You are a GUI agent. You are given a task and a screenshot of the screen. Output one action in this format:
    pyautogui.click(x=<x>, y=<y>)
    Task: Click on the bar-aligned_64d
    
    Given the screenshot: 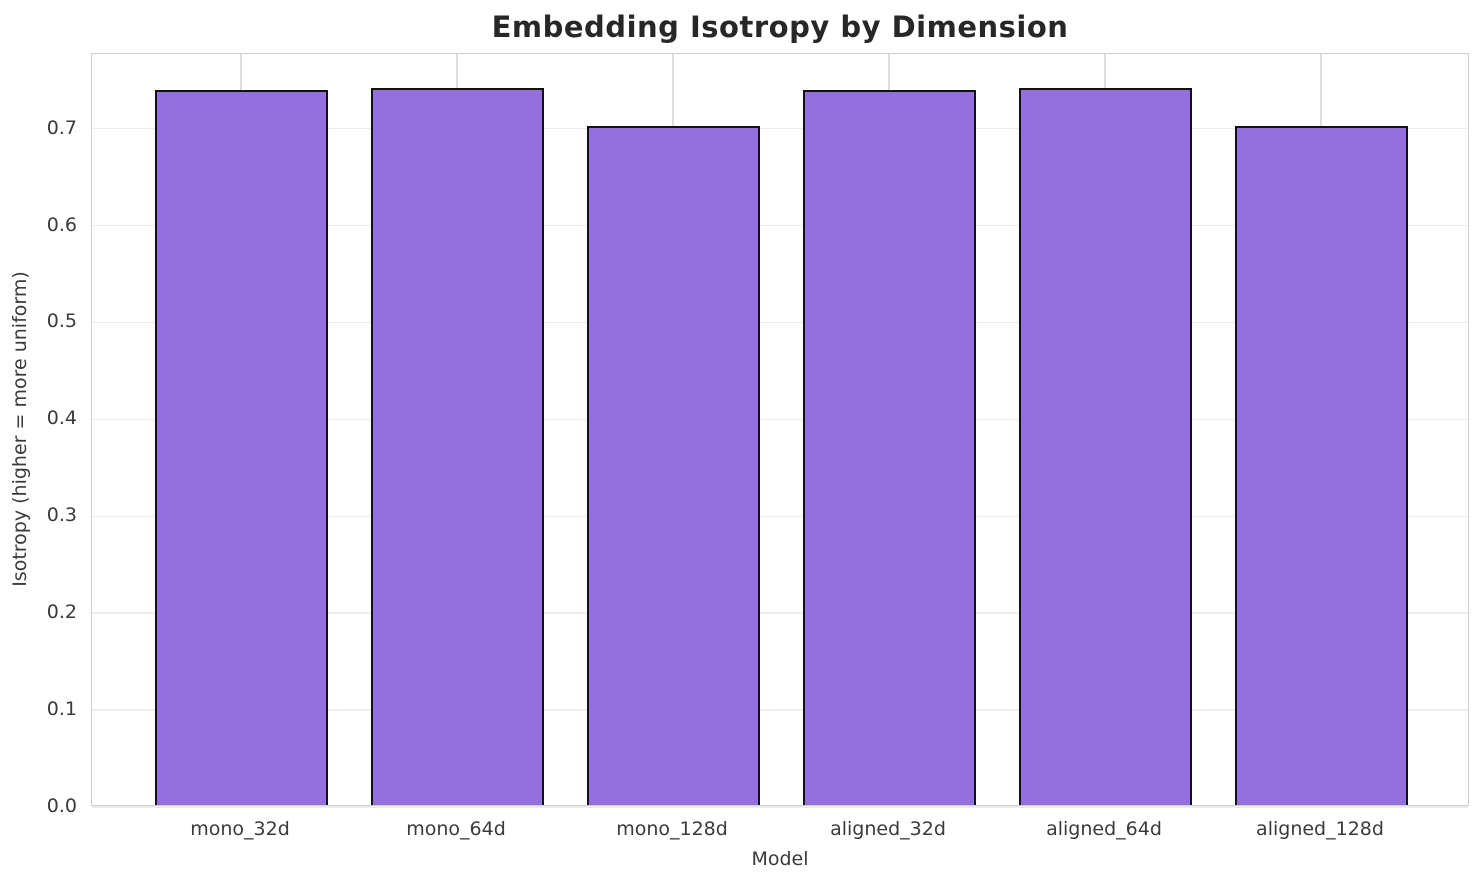 What is the action you would take?
    pyautogui.click(x=1105, y=446)
    